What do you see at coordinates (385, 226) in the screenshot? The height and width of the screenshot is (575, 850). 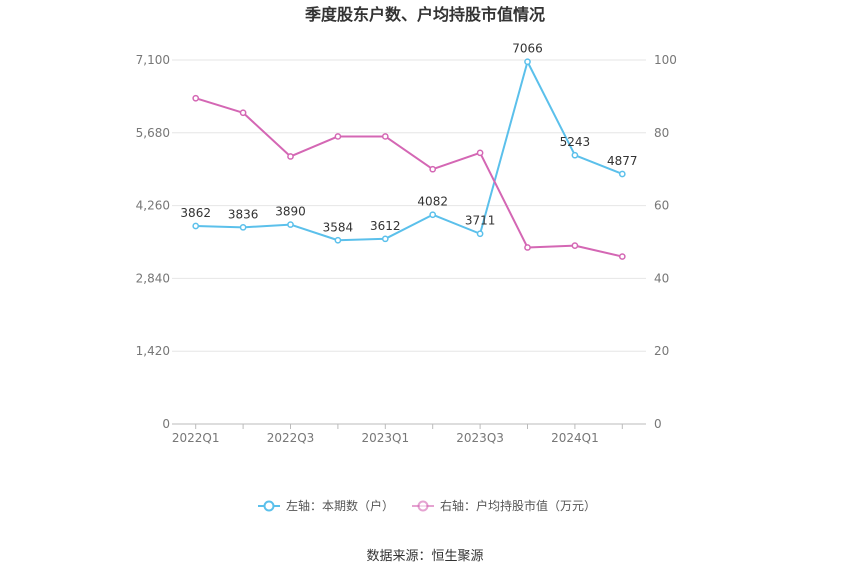 I see `data-label: 3612` at bounding box center [385, 226].